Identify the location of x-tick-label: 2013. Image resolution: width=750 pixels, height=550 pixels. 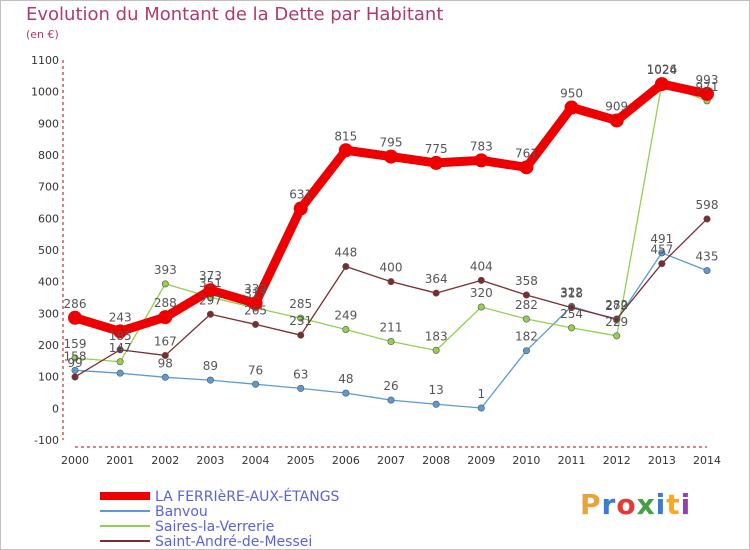
(662, 460).